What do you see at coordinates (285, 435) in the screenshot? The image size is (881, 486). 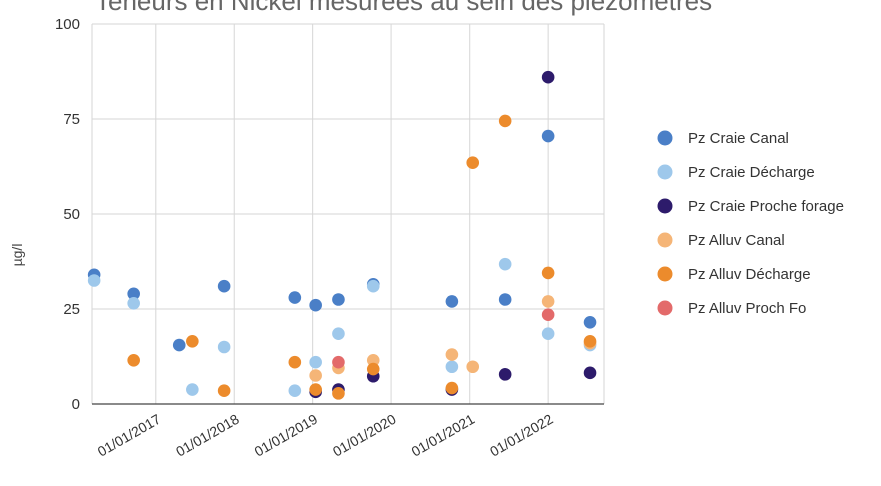 I see `x-tick-label: 01/01/2019` at bounding box center [285, 435].